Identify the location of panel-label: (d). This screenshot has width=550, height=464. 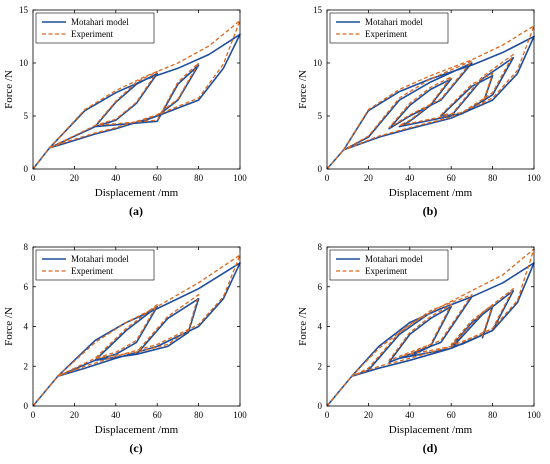
(430, 448).